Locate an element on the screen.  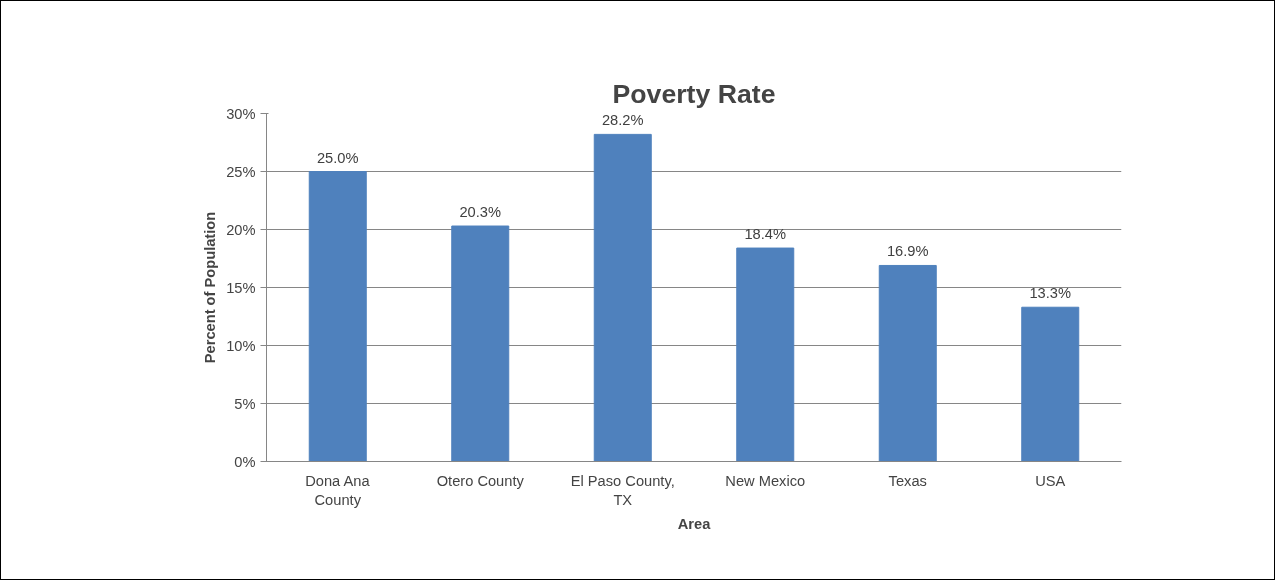
chart-title: Poverty Rate is located at coordinates (694, 93).